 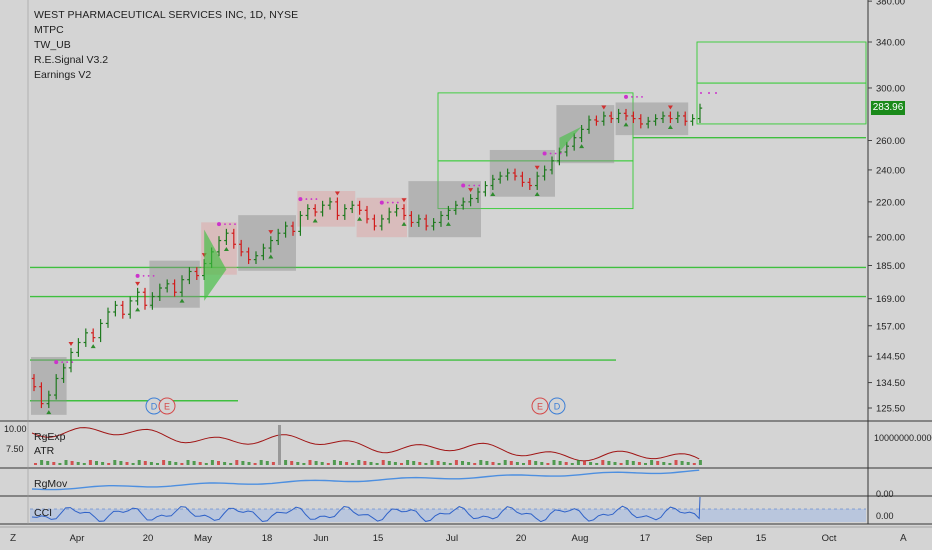 What do you see at coordinates (50, 437) in the screenshot?
I see `rgexp-label: RgExp` at bounding box center [50, 437].